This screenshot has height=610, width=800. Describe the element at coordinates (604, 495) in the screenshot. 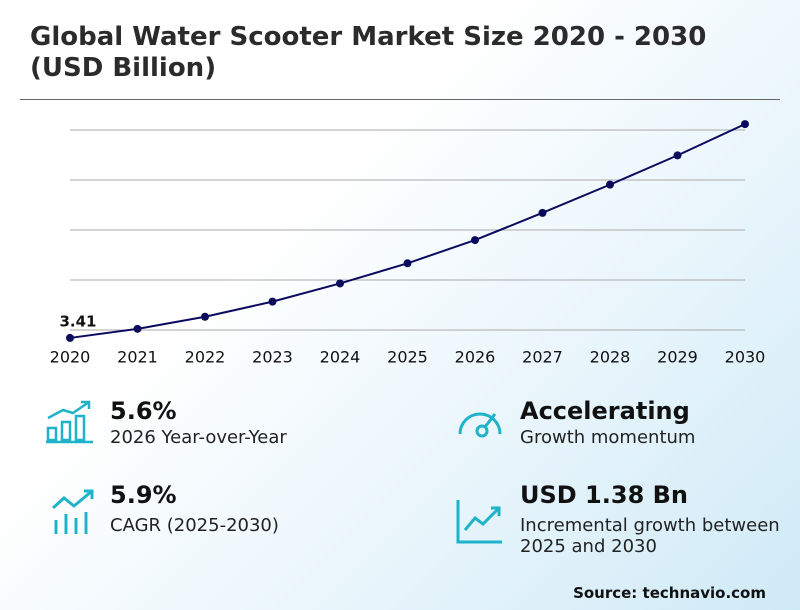

I see `stat-value: USD 1.38 Bn` at that location.